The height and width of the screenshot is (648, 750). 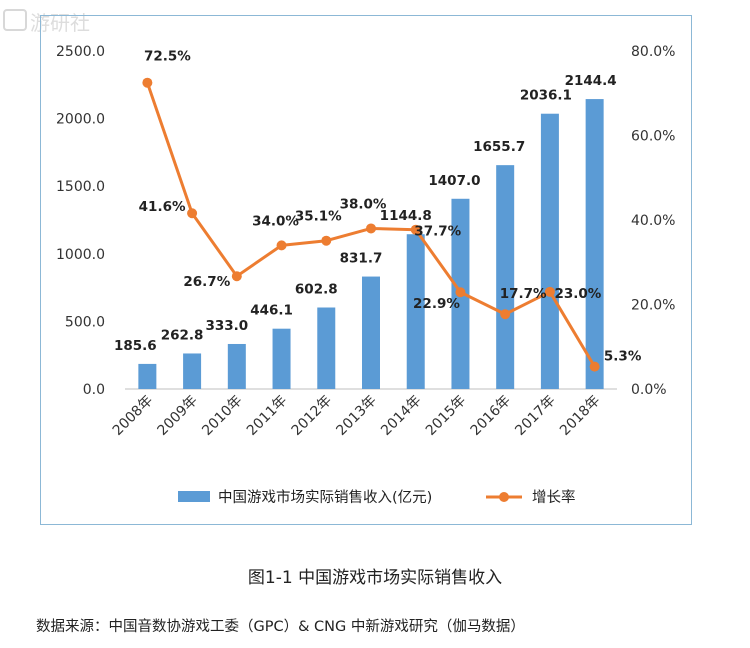 I want to click on x-tick-label: 2010年, so click(x=222, y=416).